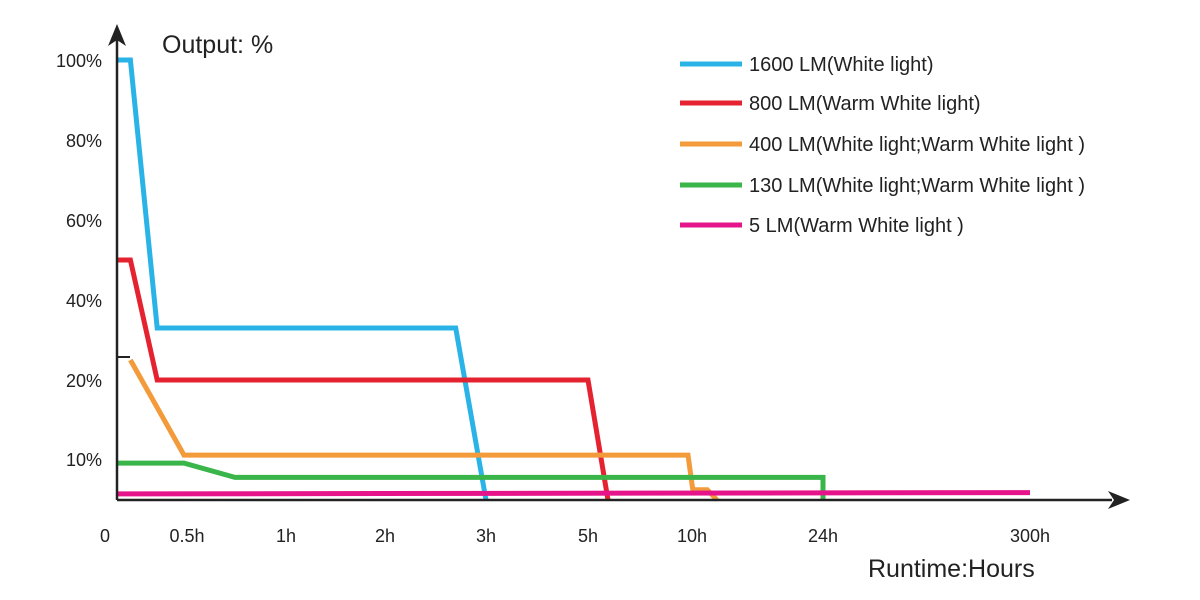 This screenshot has height=600, width=1200. Describe the element at coordinates (385, 536) in the screenshot. I see `x-tick-label: 2h` at that location.